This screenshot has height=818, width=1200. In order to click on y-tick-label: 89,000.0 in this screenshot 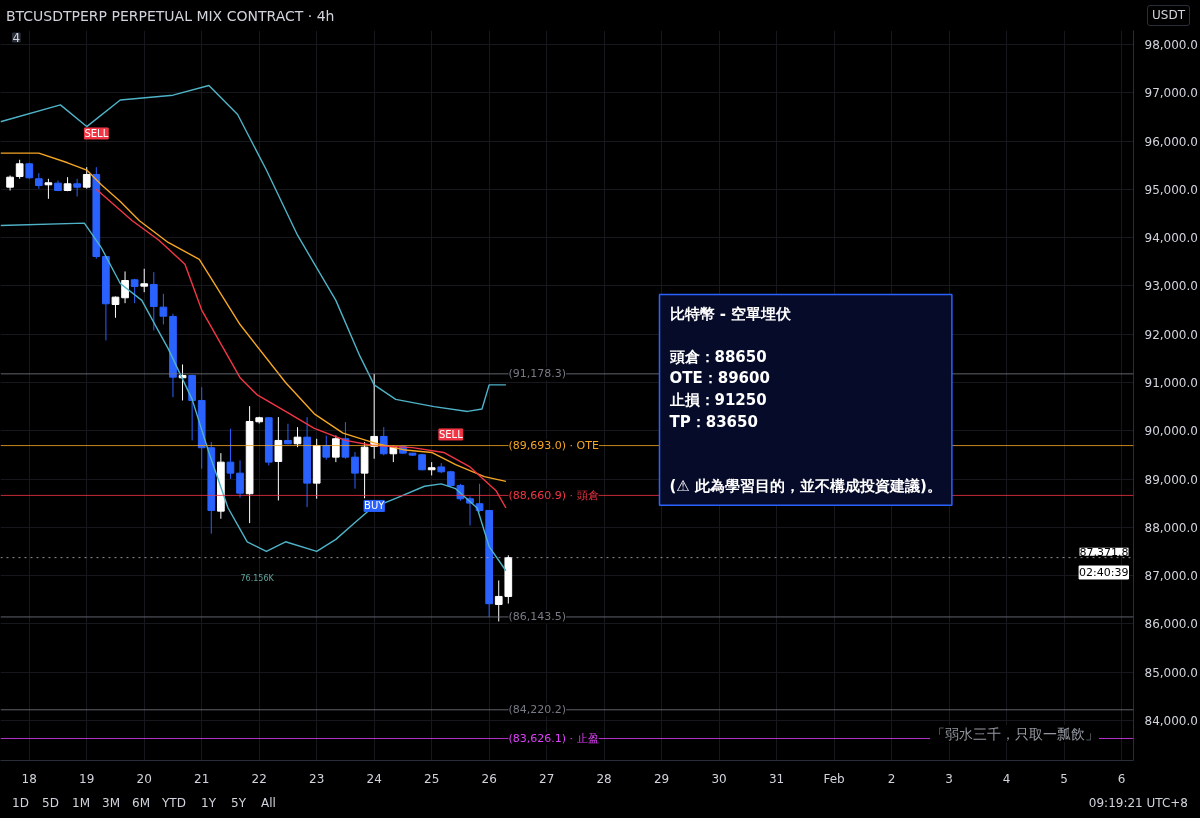, I will do `click(1171, 479)`.